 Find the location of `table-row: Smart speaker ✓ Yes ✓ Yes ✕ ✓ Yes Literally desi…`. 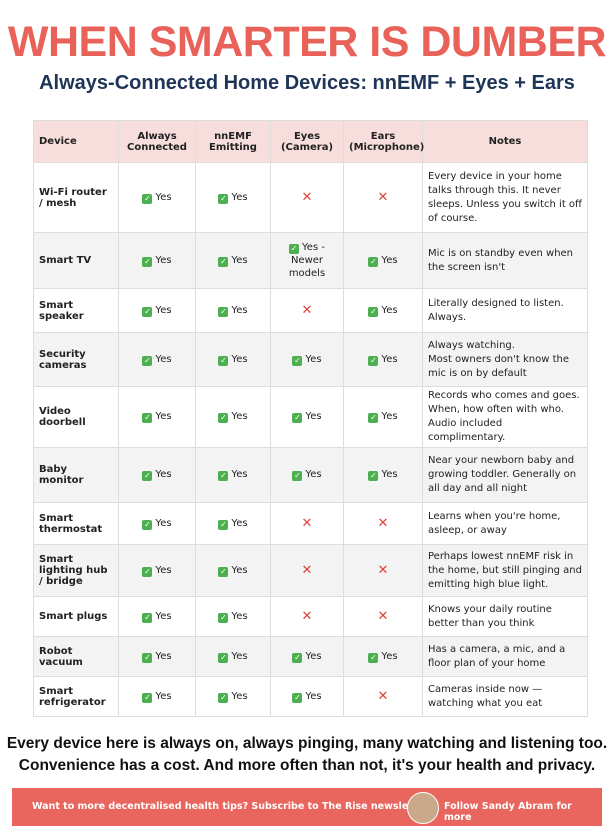

table-row: Smart speaker ✓ Yes ✓ Yes ✕ ✓ Yes Literally desi… is located at coordinates (310, 310).